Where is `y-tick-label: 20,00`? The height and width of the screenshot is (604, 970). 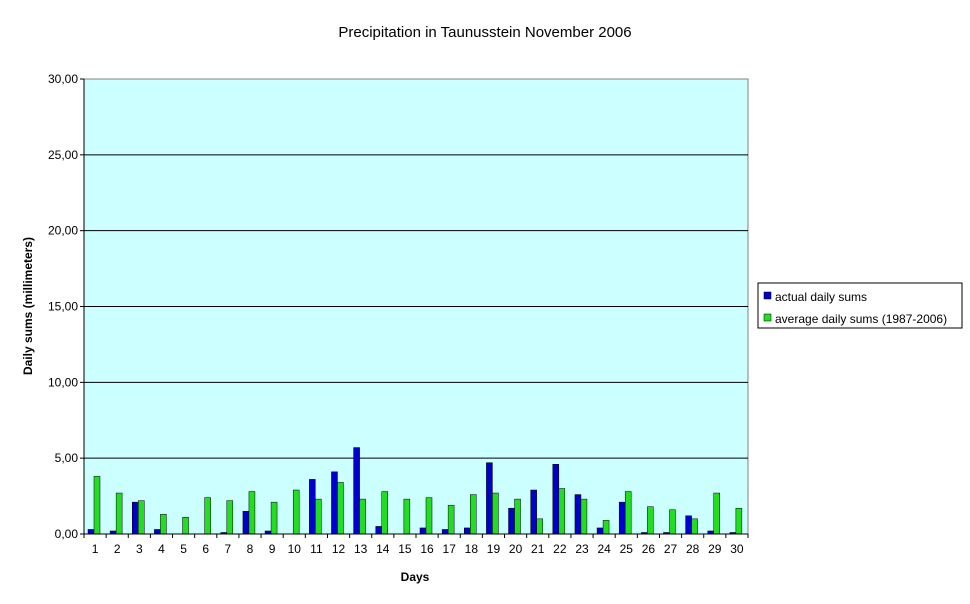
y-tick-label: 20,00 is located at coordinates (63, 231).